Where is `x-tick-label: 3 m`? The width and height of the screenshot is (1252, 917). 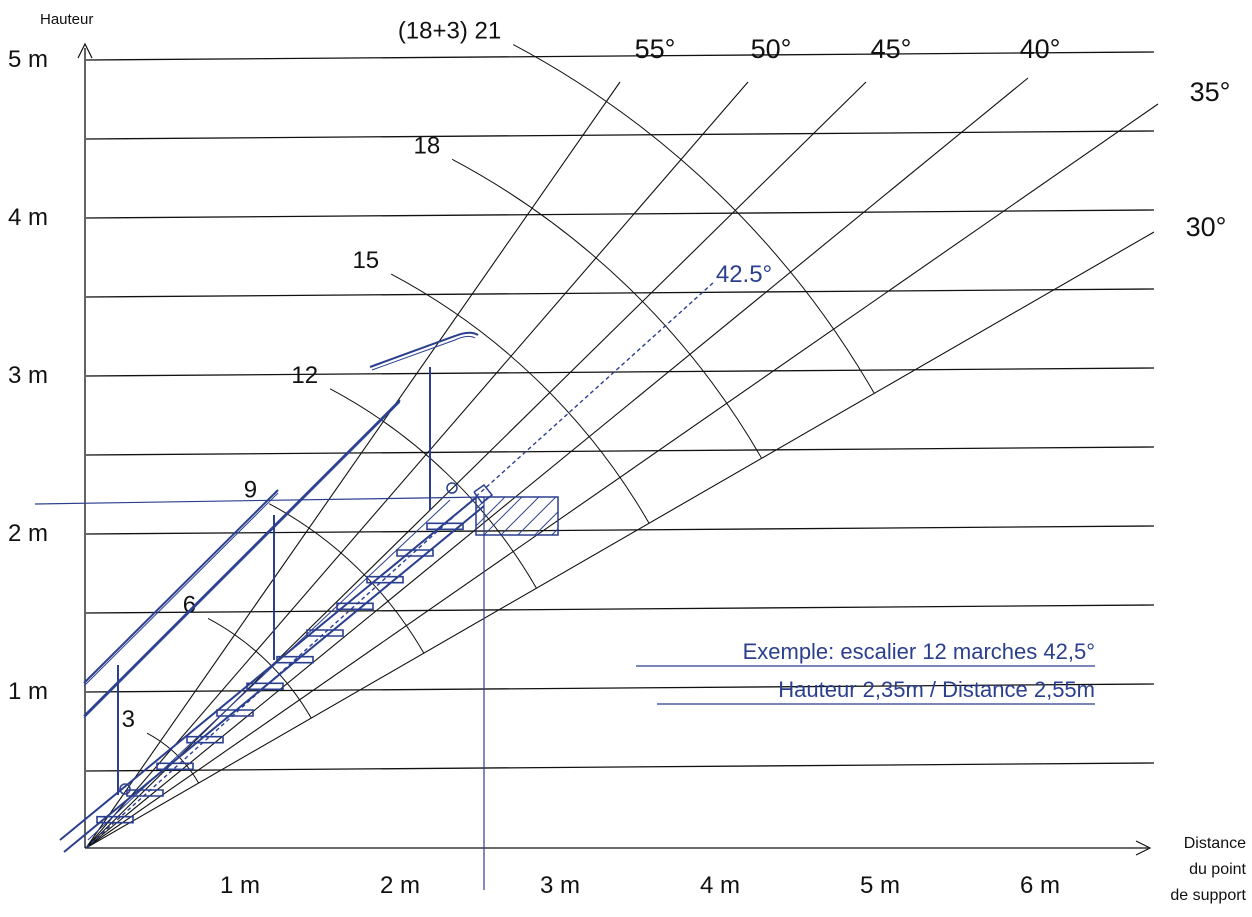 x-tick-label: 3 m is located at coordinates (560, 885).